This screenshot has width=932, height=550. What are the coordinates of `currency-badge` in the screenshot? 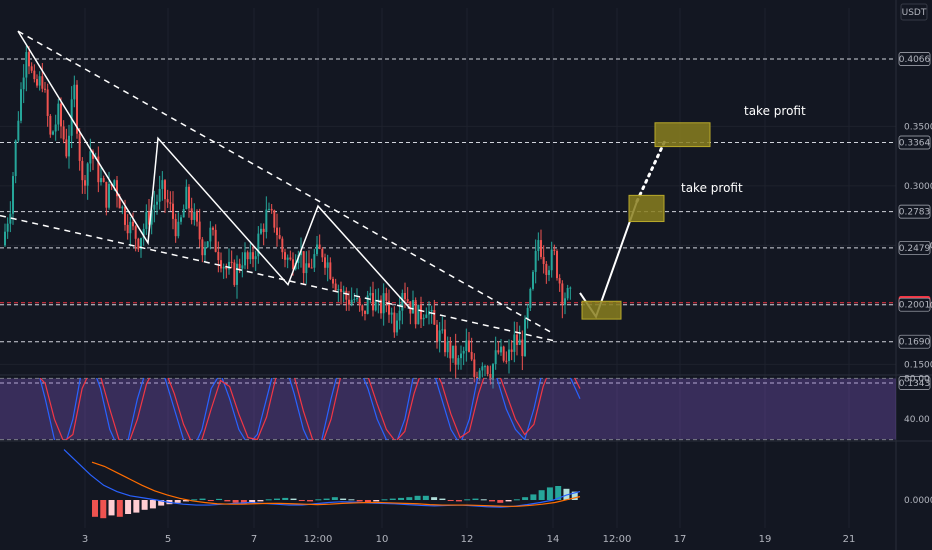 It's located at (914, 12).